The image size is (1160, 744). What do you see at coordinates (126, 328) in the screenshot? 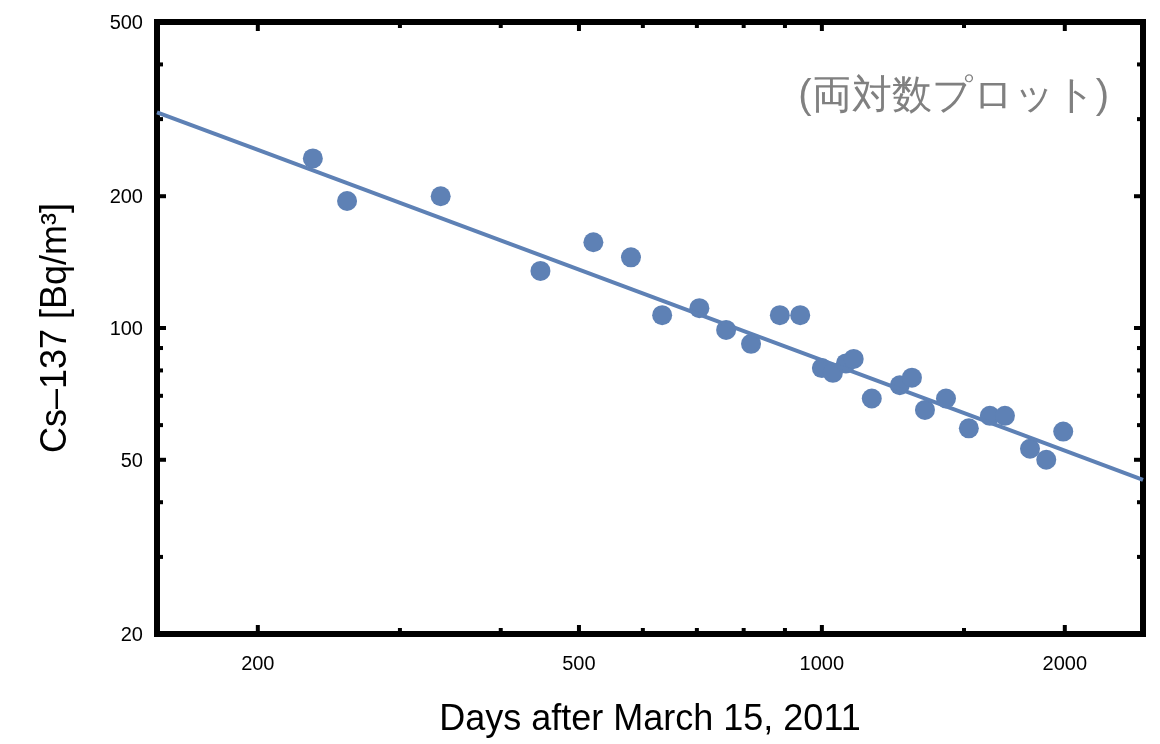
I see `y-tick-label: 100` at bounding box center [126, 328].